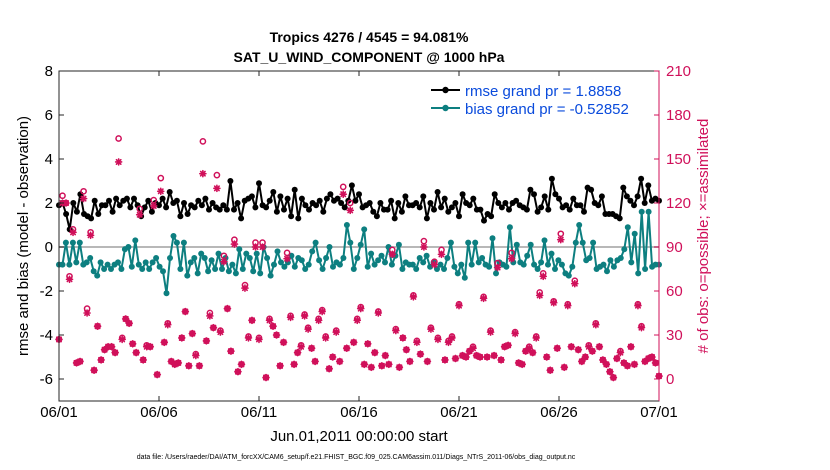  I want to click on x-tick-label: 07/01, so click(659, 412).